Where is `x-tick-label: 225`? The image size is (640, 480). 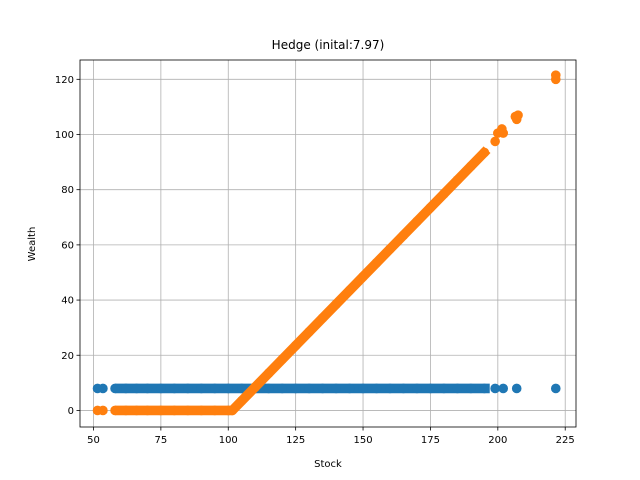
x-tick-label: 225 is located at coordinates (565, 440).